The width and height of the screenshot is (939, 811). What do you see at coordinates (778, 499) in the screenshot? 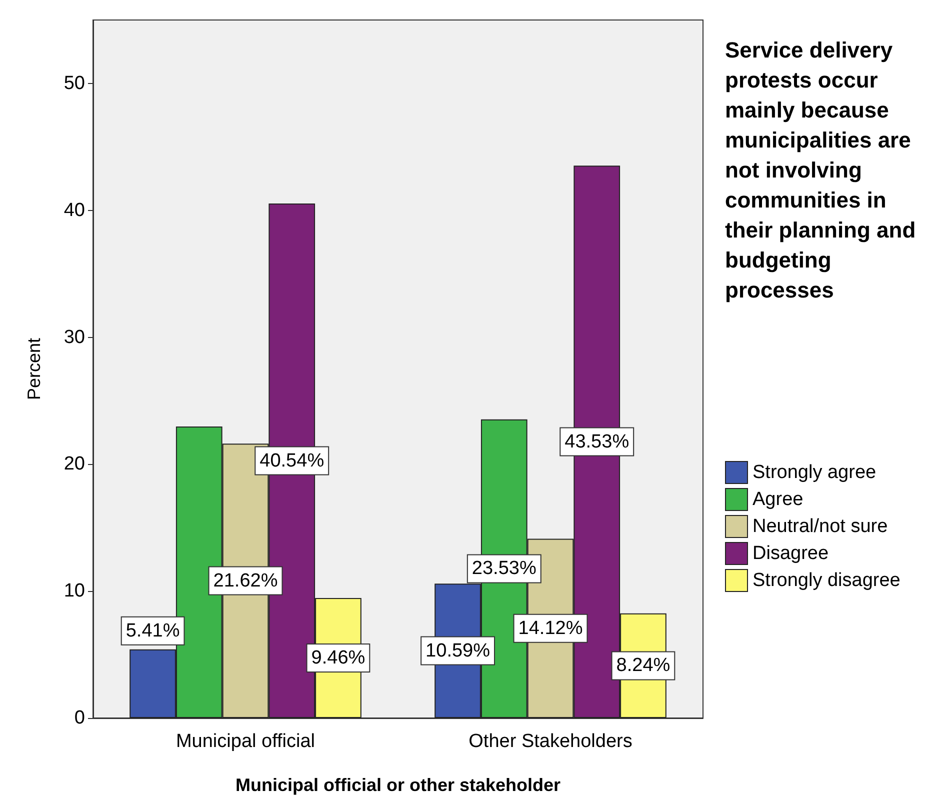
I see `legend-label: Agree` at bounding box center [778, 499].